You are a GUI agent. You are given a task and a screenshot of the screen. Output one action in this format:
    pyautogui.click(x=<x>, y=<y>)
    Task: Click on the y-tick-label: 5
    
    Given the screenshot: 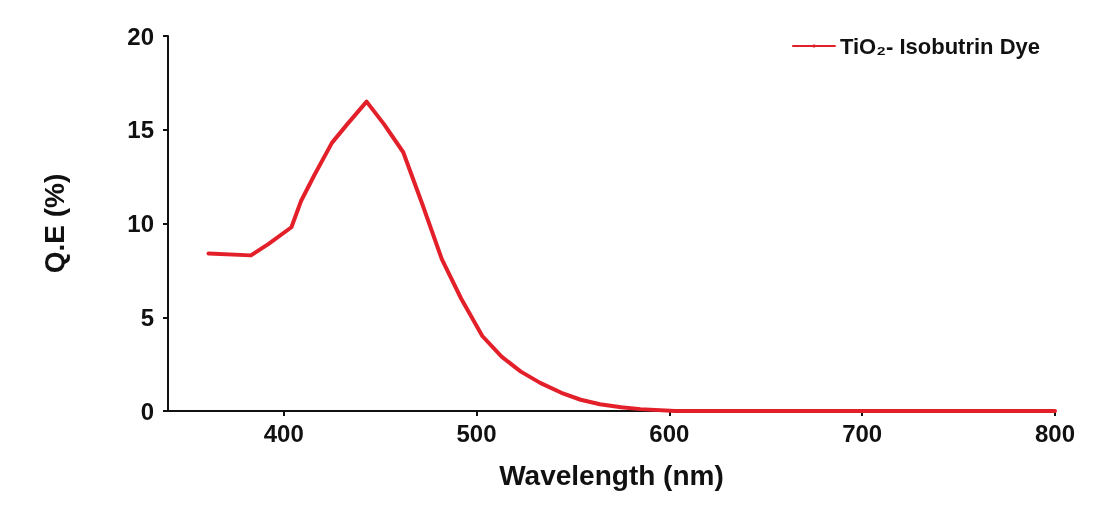 What is the action you would take?
    pyautogui.click(x=147, y=317)
    